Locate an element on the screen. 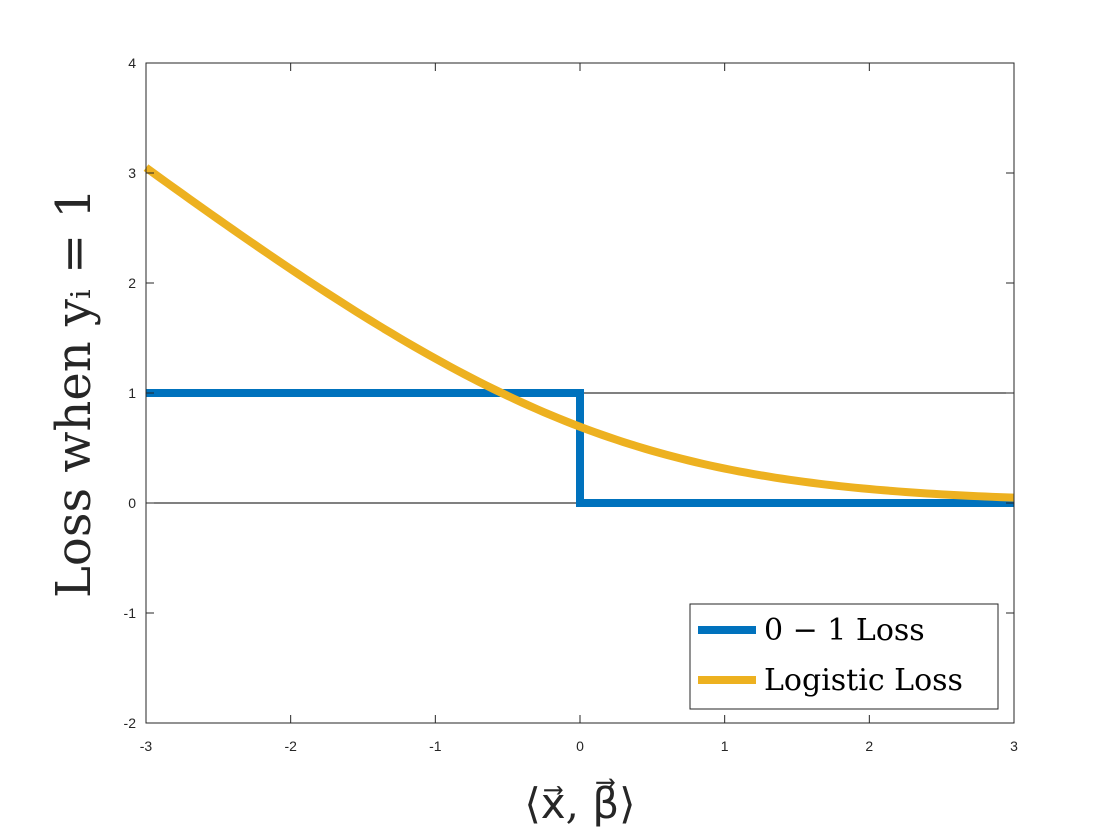  y-tick-label: 2 is located at coordinates (132, 283).